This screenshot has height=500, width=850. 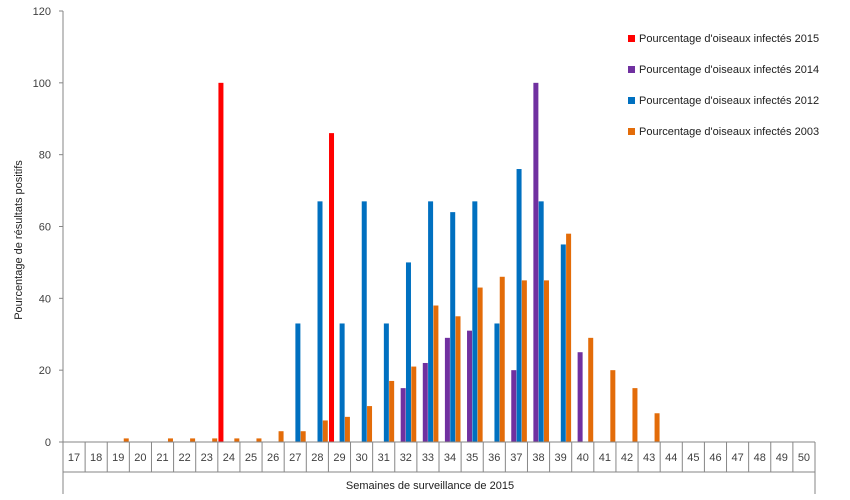 I want to click on legend-label: Pourcentage d'oiseaux infectés 2015, so click(x=729, y=39).